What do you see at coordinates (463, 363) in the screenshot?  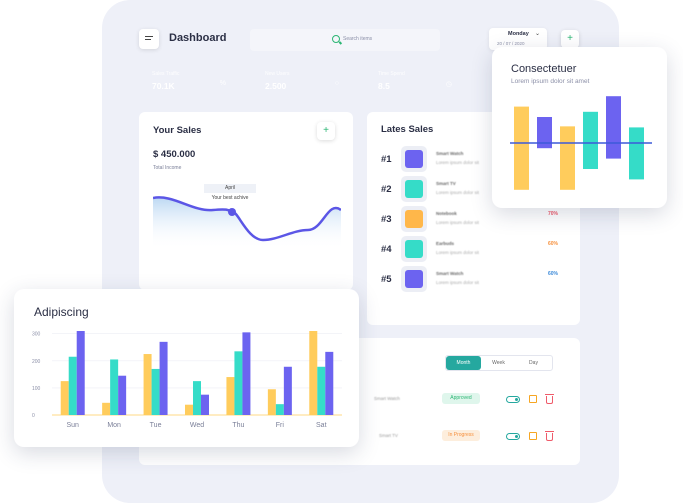 I see `tab-month: Month` at bounding box center [463, 363].